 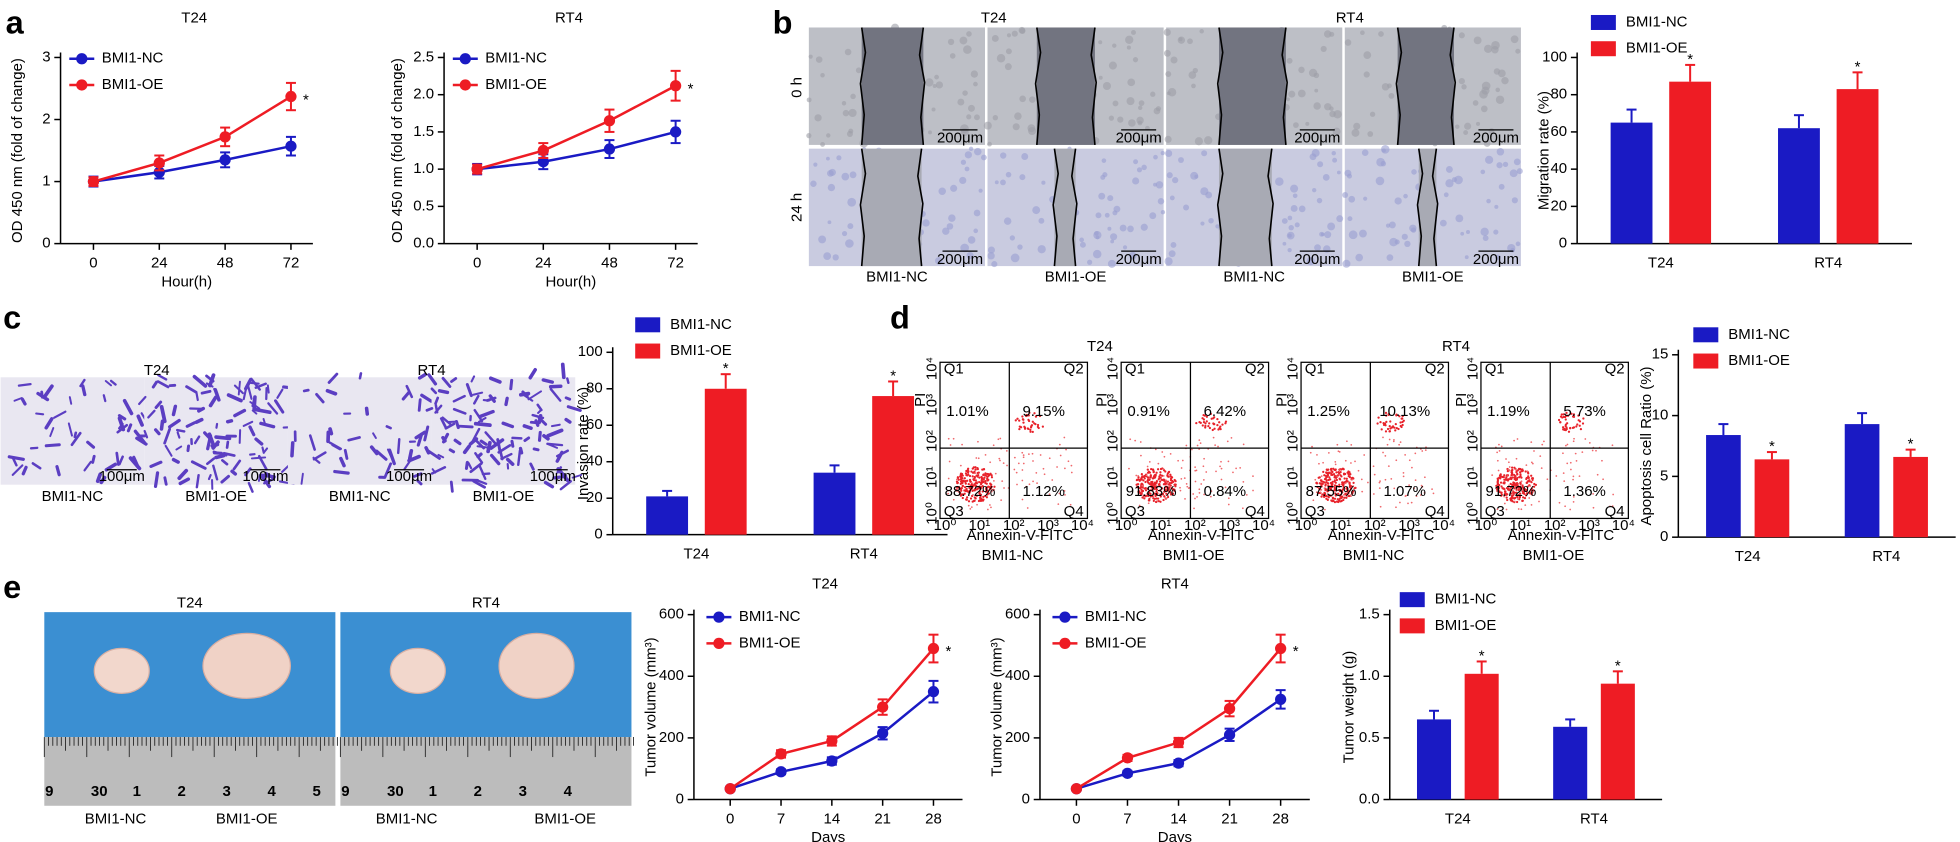 I want to click on y-tick-label: 0.0, so click(x=1369, y=798).